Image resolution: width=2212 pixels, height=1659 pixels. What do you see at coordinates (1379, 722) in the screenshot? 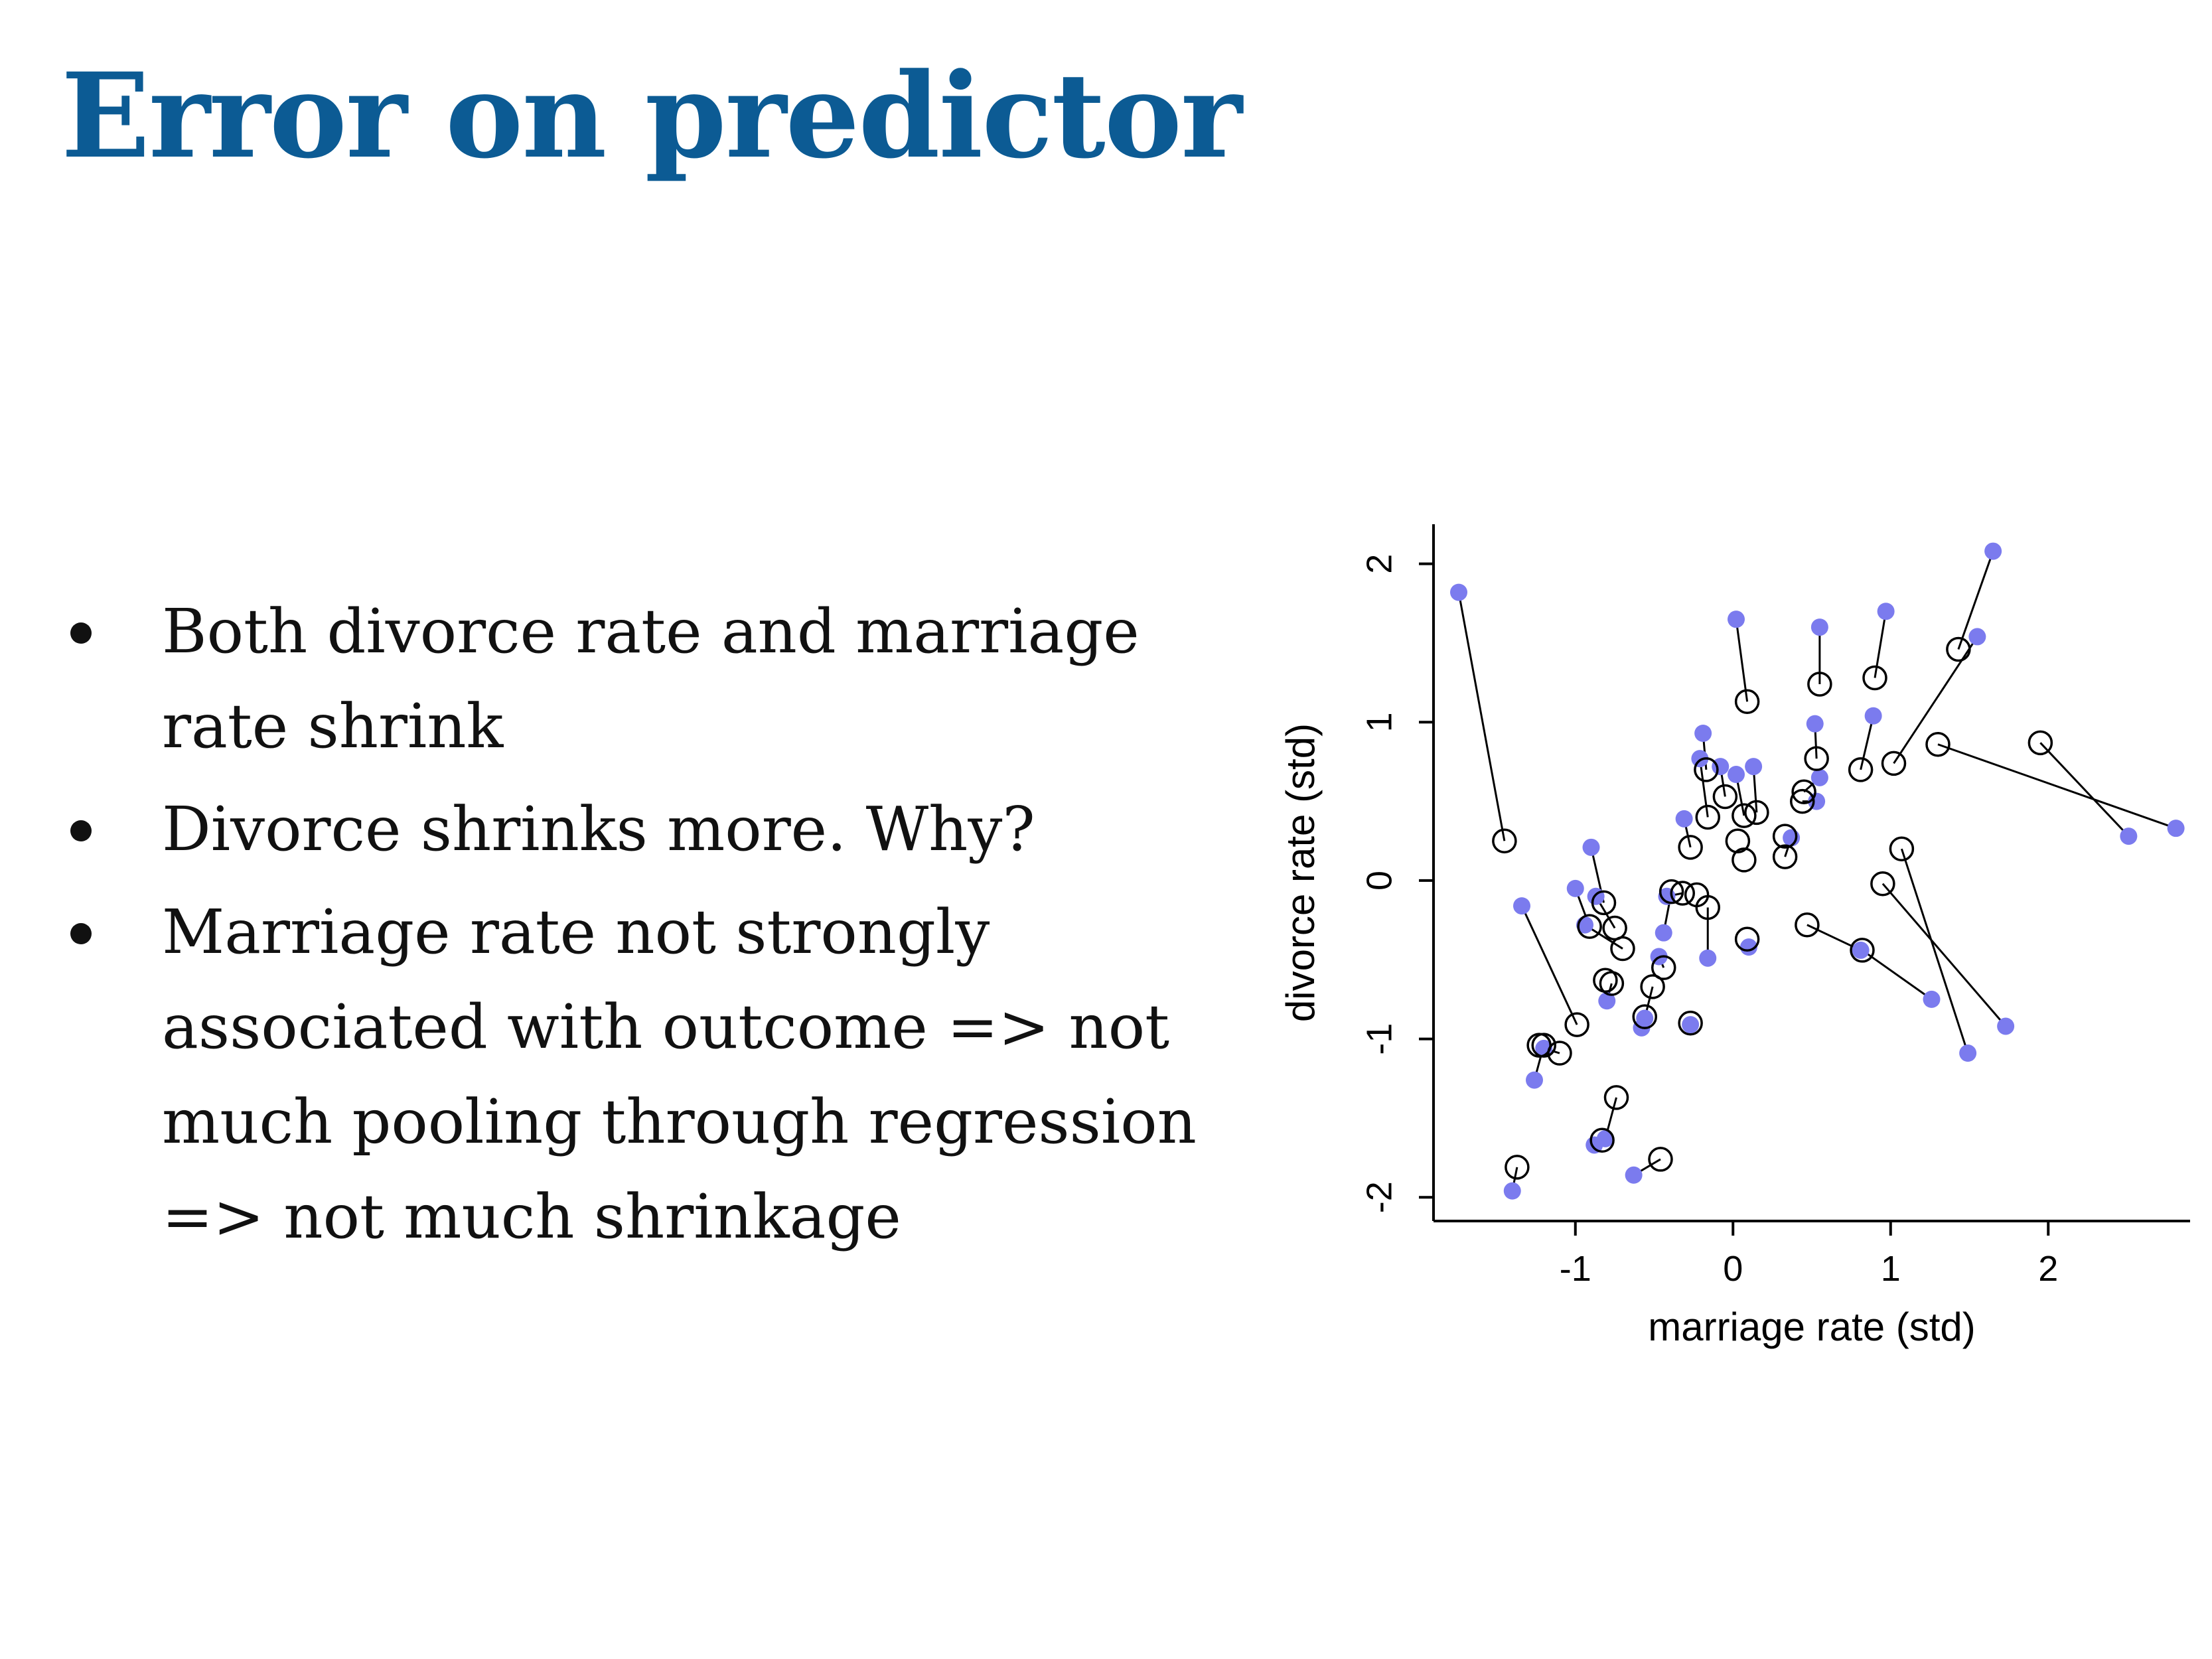
I see `y-tick-label: 1` at bounding box center [1379, 722].